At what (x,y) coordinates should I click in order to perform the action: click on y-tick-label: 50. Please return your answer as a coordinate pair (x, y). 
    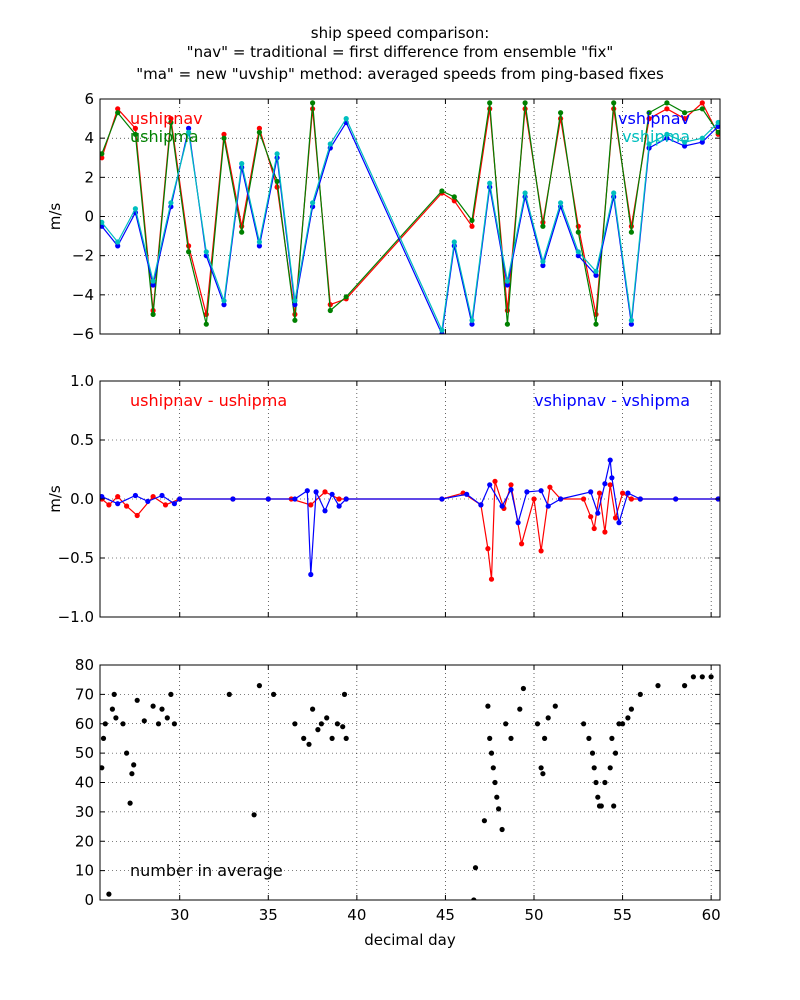
    Looking at the image, I should click on (84, 753).